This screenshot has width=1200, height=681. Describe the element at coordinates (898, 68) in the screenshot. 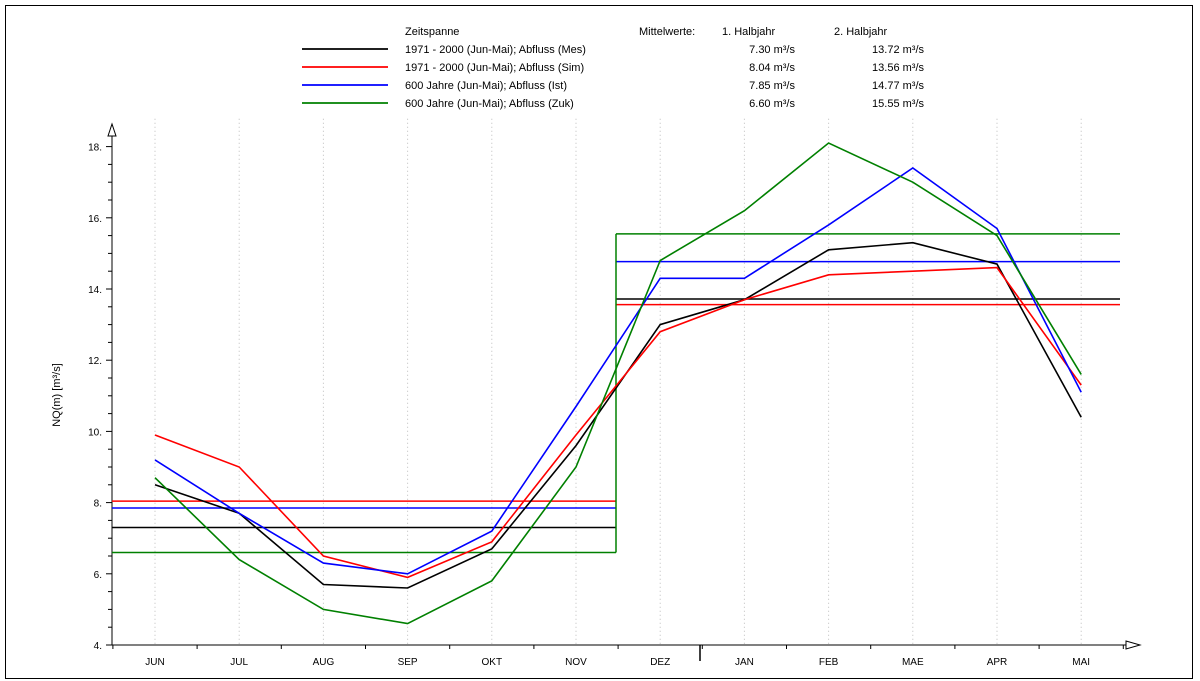

I see `legend-entry-h2-1: 13.56 m³/s` at that location.